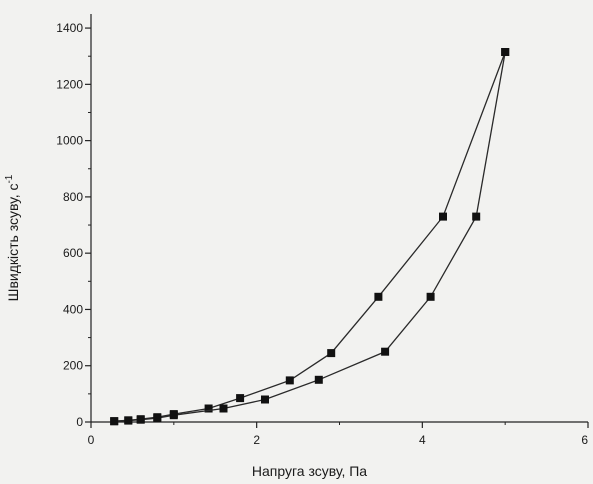 Image resolution: width=593 pixels, height=484 pixels. I want to click on y-tick-label: 1200, so click(69, 84).